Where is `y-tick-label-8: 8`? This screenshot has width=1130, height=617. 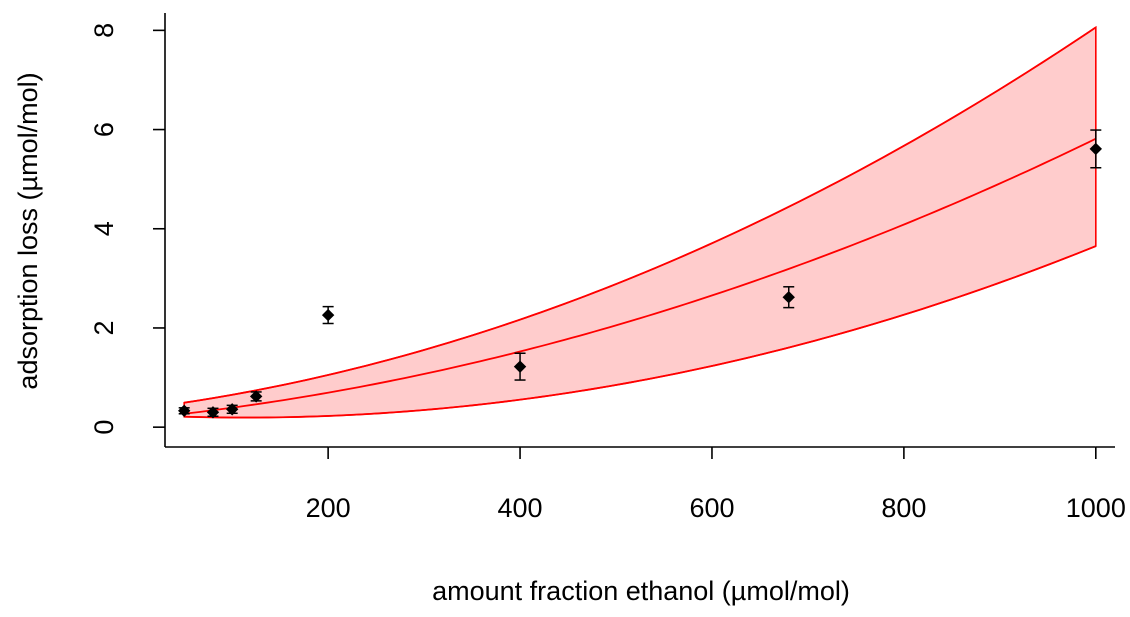 y-tick-label-8: 8 is located at coordinates (104, 30).